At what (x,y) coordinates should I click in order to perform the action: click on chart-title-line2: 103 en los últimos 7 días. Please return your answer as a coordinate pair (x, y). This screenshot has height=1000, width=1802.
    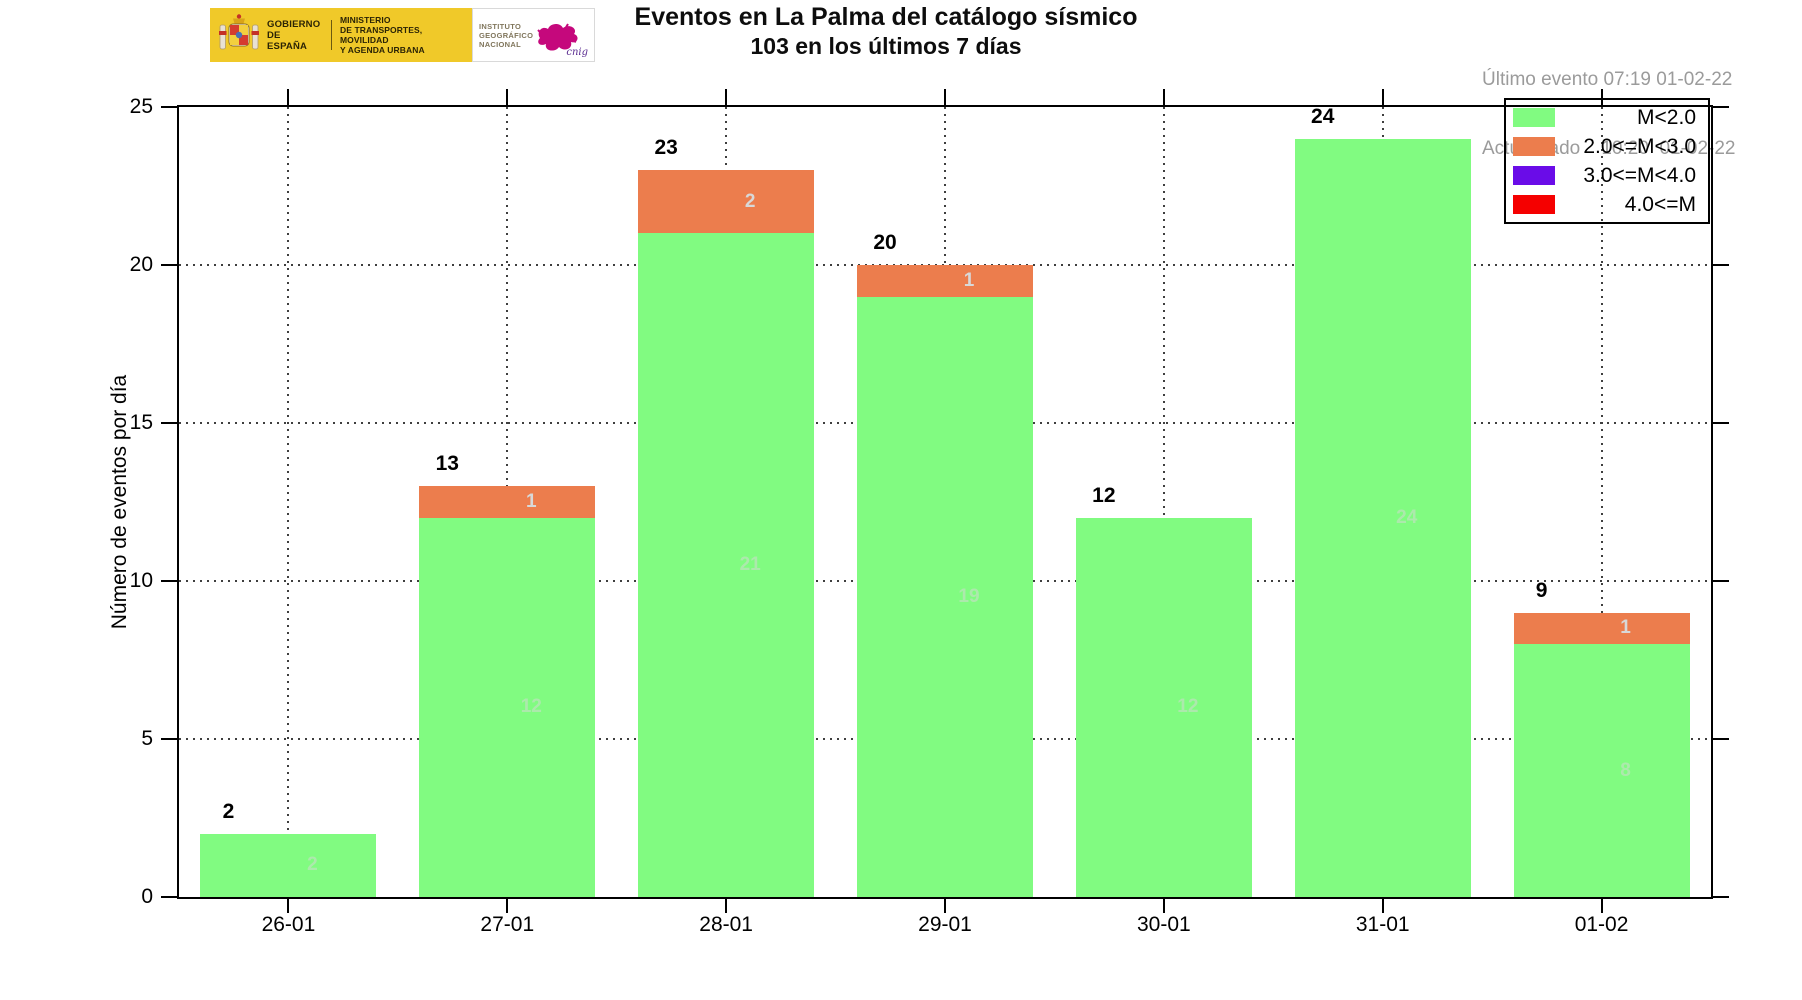
    Looking at the image, I should click on (886, 46).